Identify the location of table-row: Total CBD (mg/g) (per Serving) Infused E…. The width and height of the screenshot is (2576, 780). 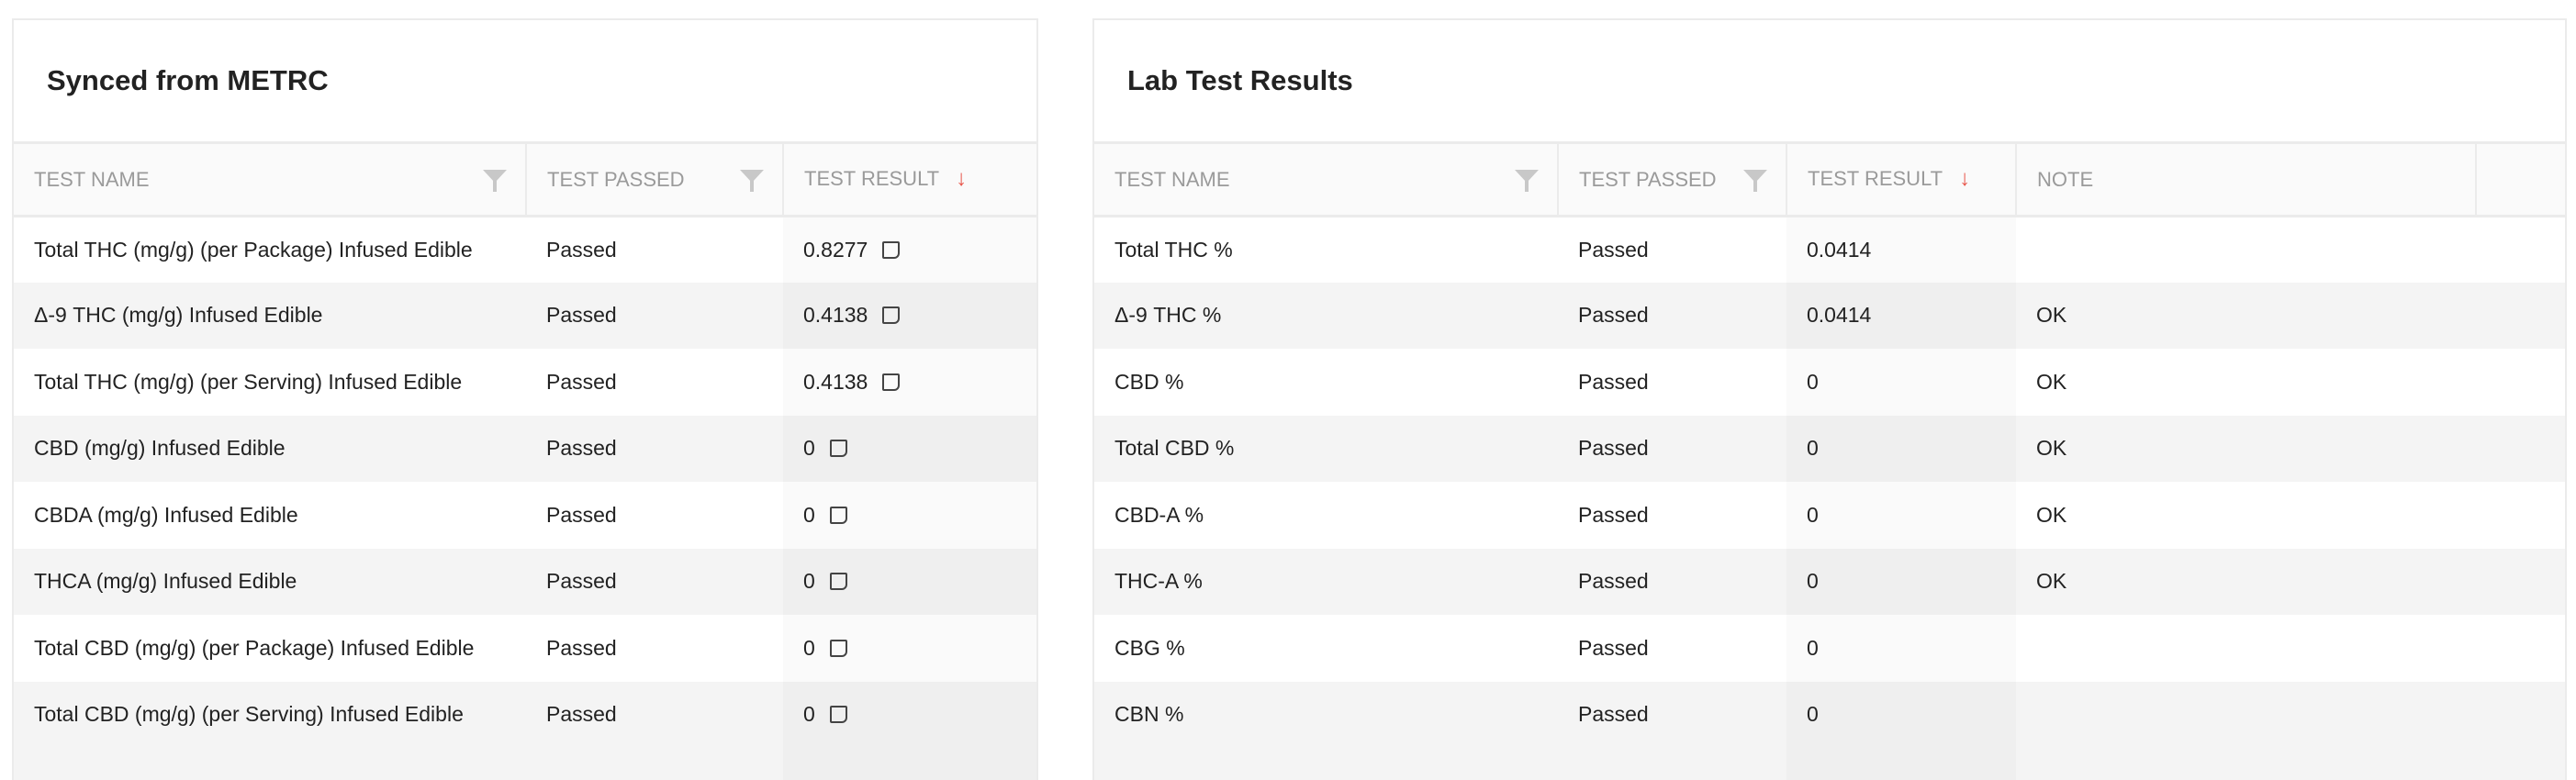
(525, 714).